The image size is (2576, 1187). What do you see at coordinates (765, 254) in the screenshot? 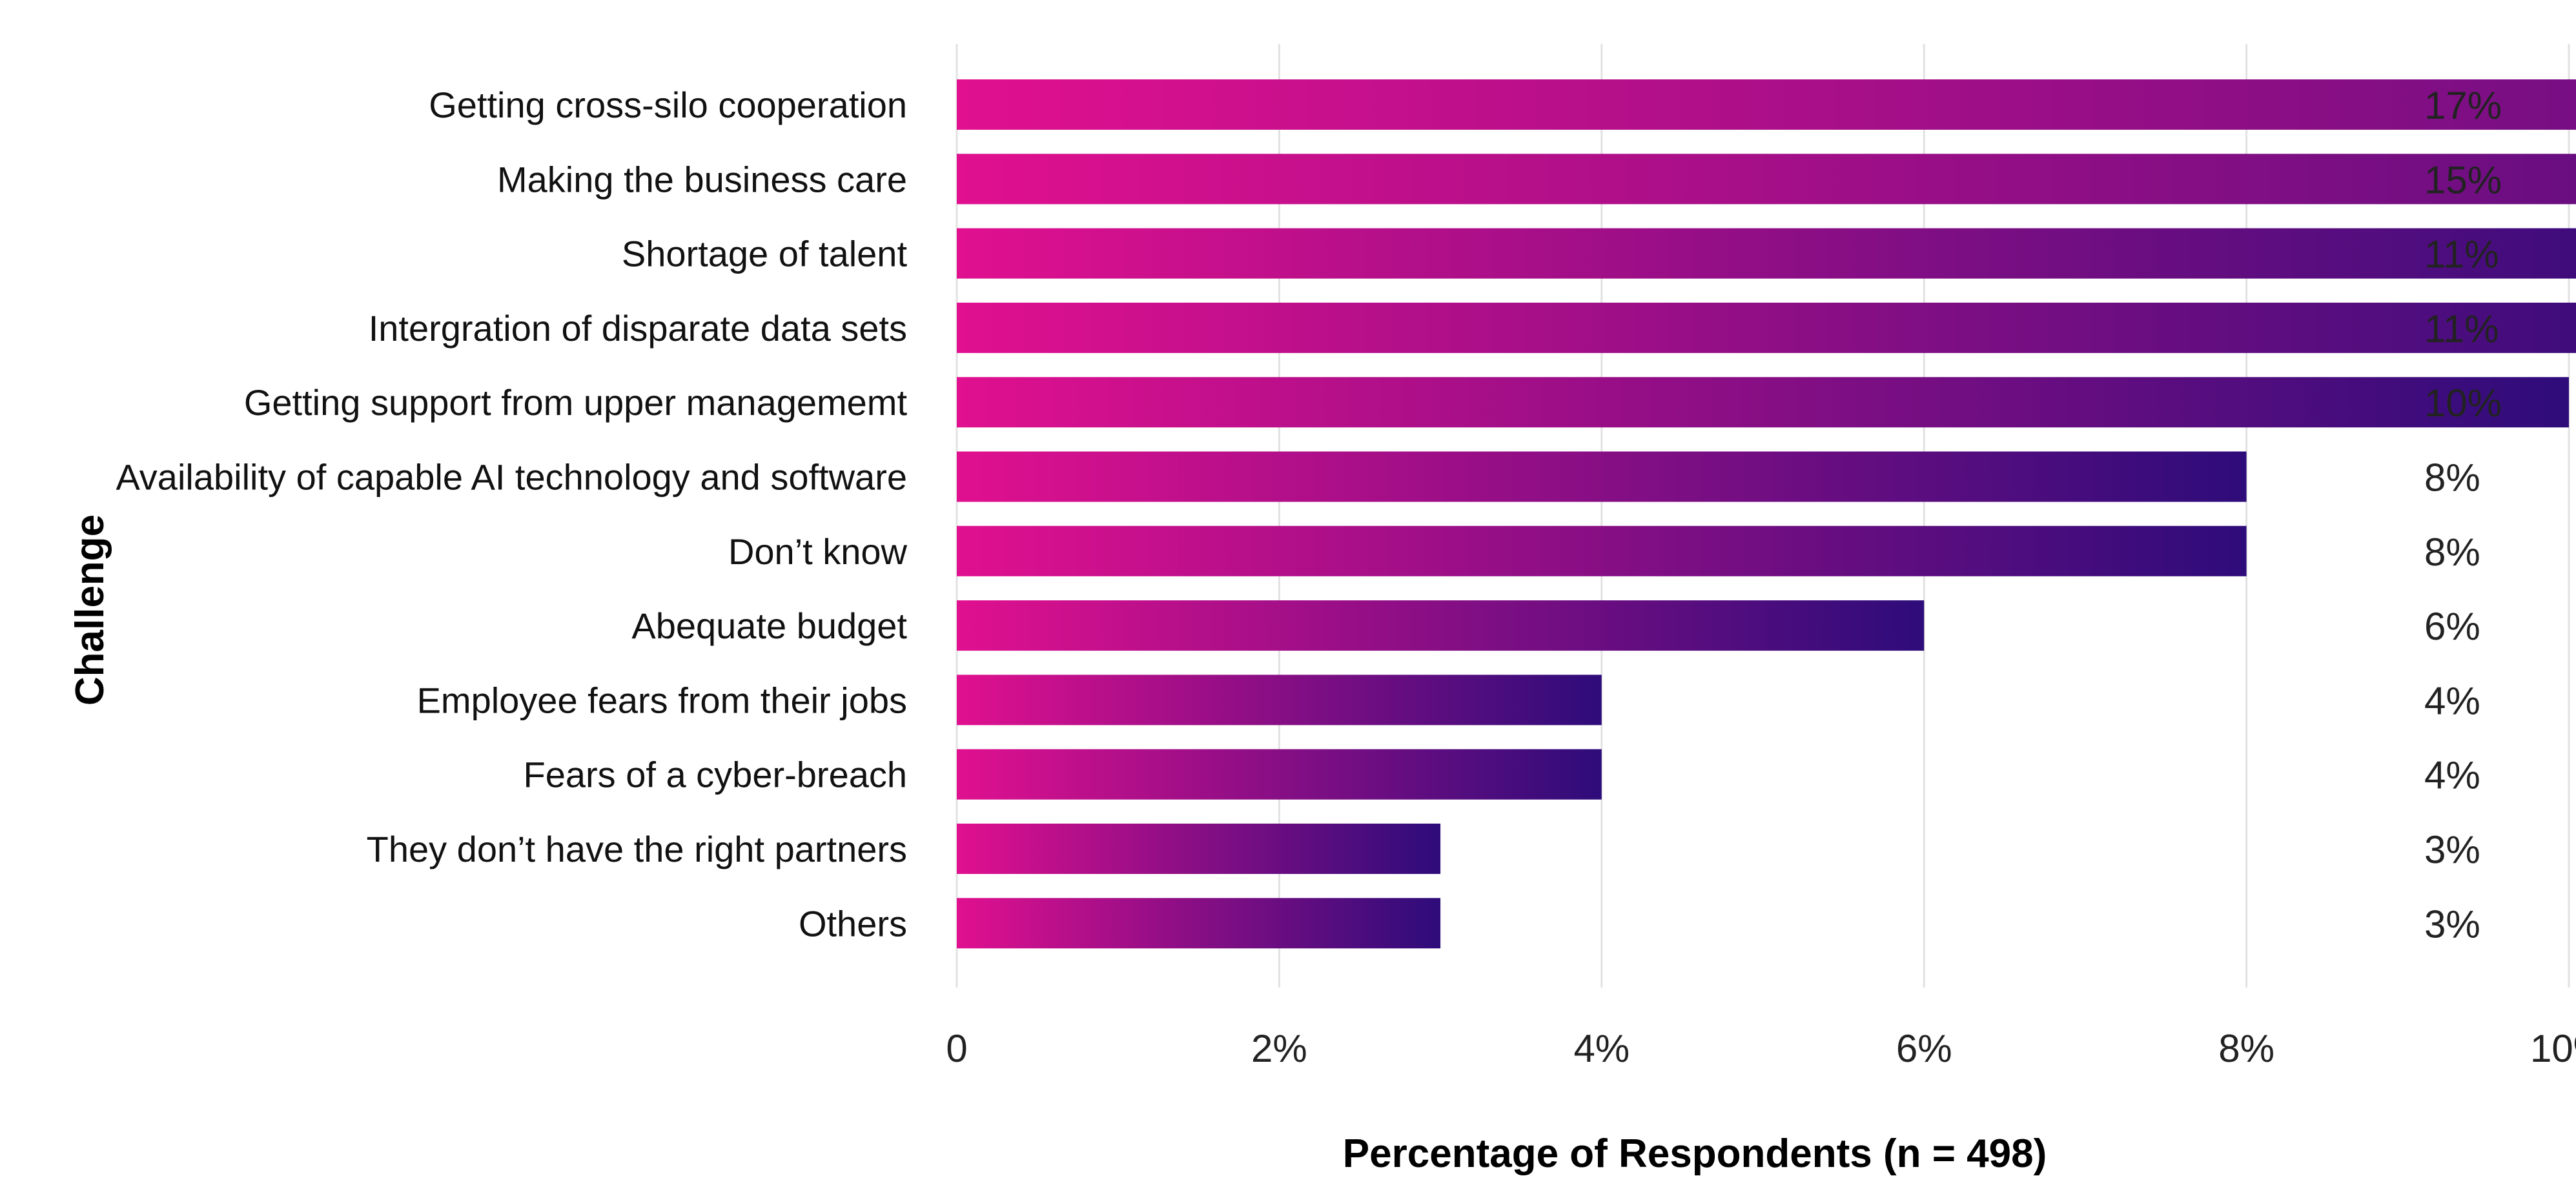
I see `category-label: Shortage of talent` at bounding box center [765, 254].